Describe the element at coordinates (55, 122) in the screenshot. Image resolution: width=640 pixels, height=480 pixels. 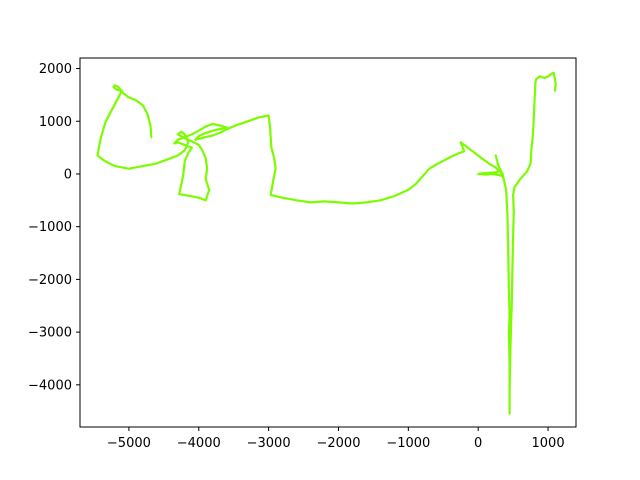
I see `y-tick-label: 1000` at that location.